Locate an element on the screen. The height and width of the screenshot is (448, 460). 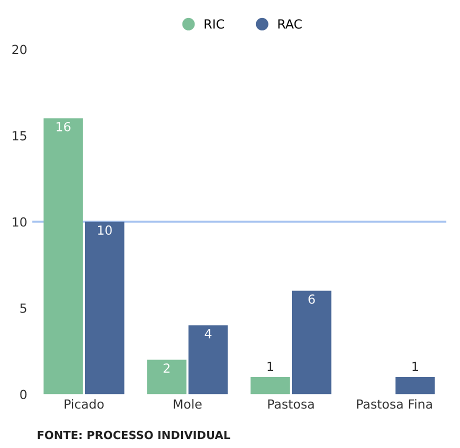
data-label: 2 is located at coordinates (167, 368).